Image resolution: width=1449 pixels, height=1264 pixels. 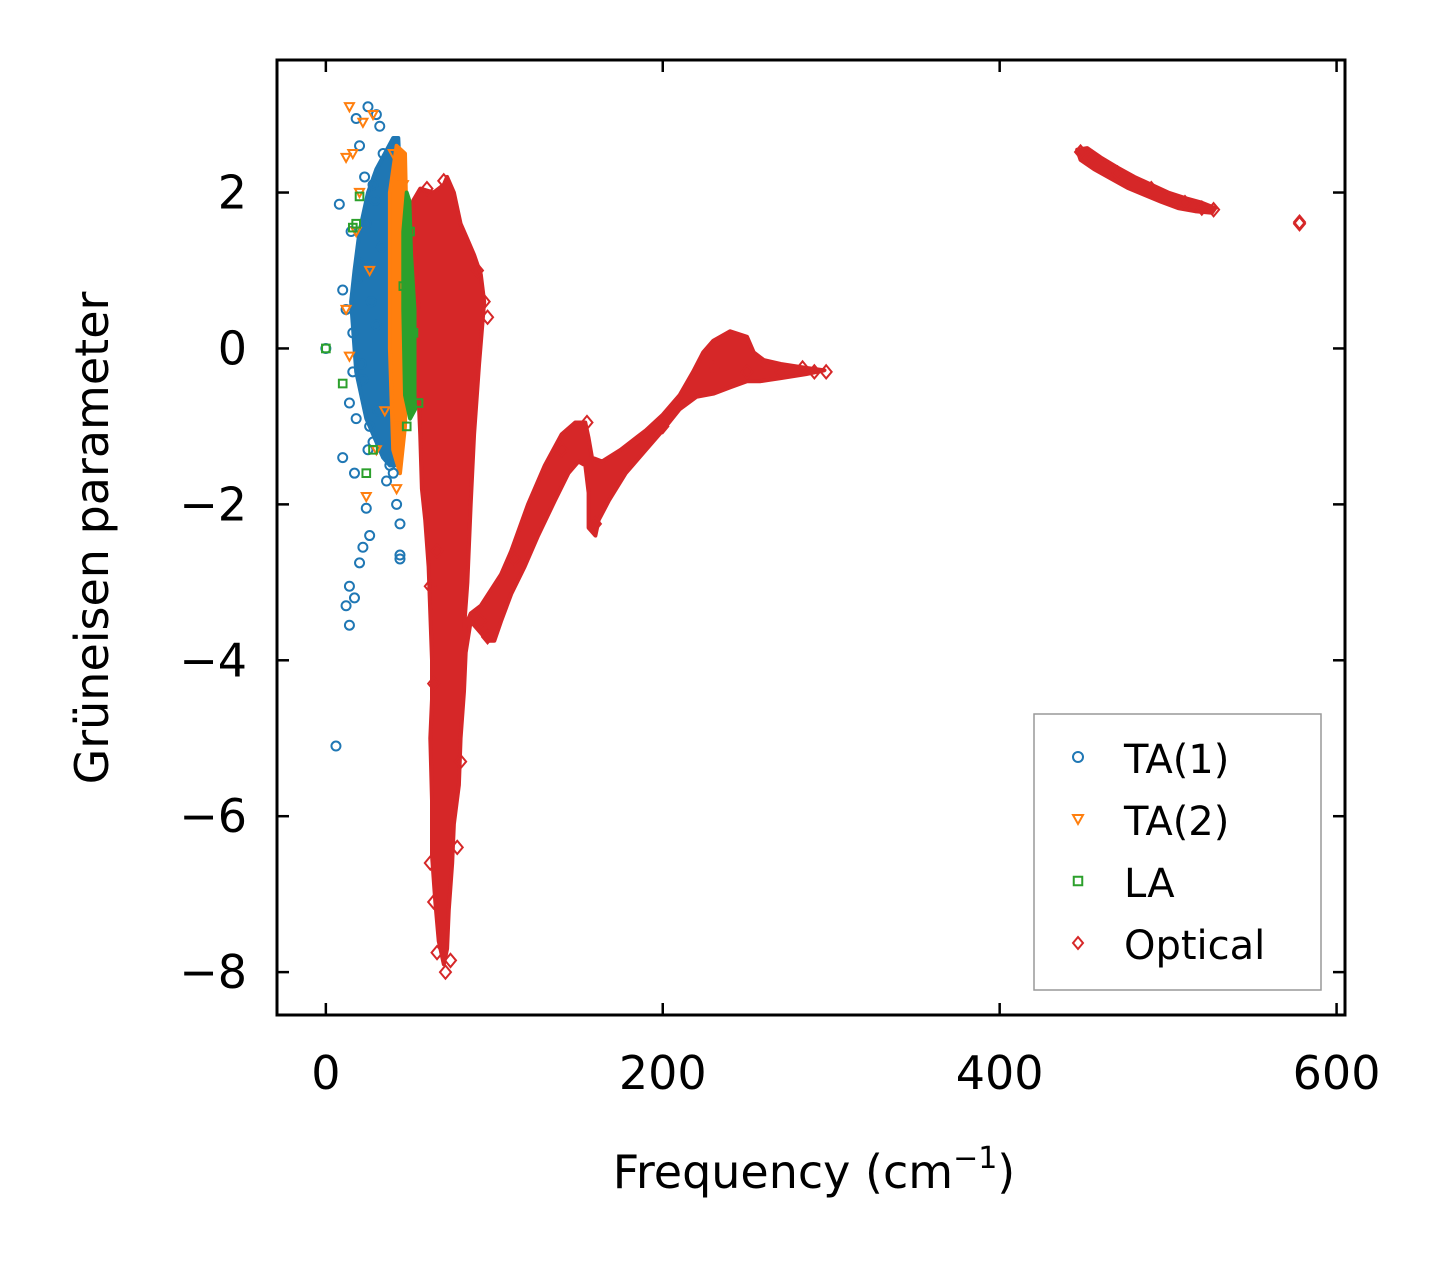 I want to click on x-tick-label: 0, so click(x=325, y=1073).